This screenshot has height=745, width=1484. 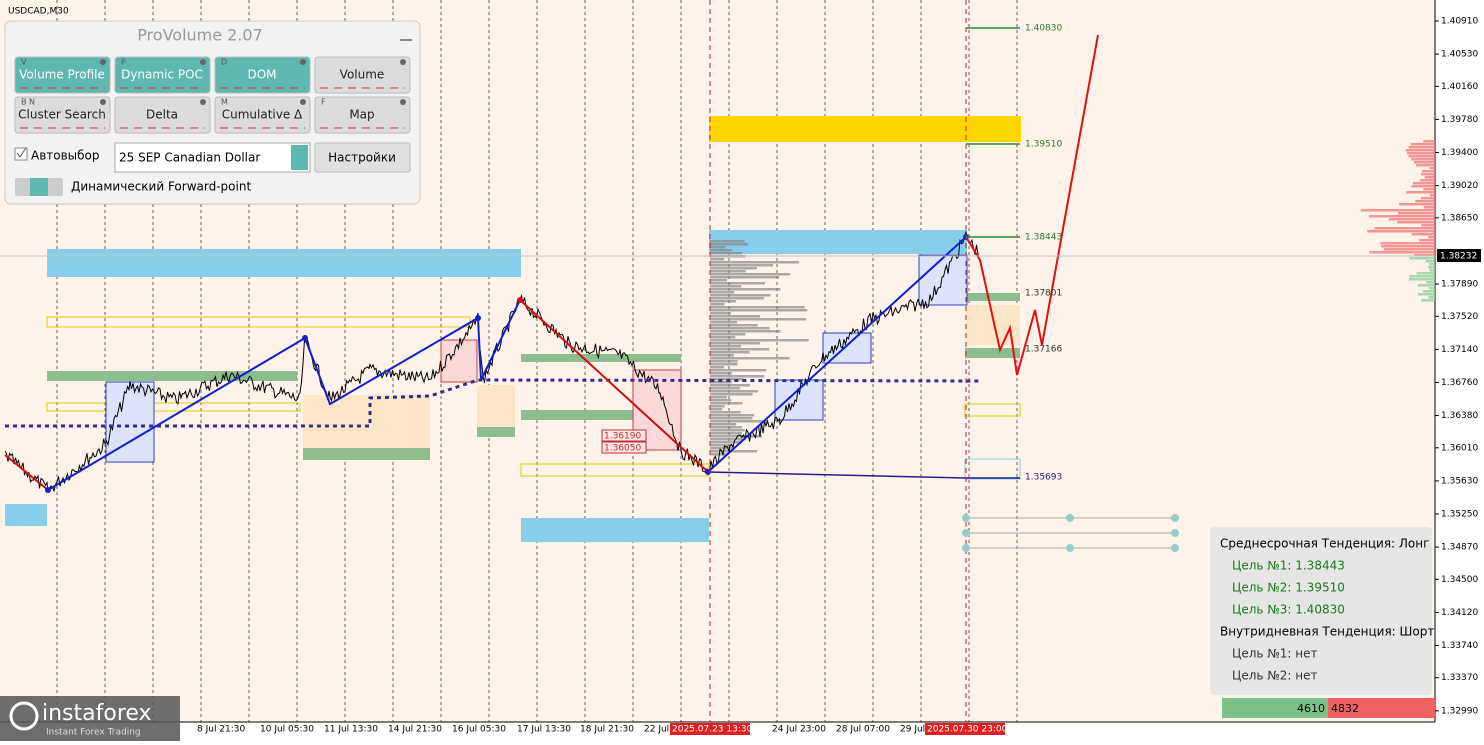 What do you see at coordinates (200, 35) in the screenshot?
I see `panel-title: ProVolume 2.07` at bounding box center [200, 35].